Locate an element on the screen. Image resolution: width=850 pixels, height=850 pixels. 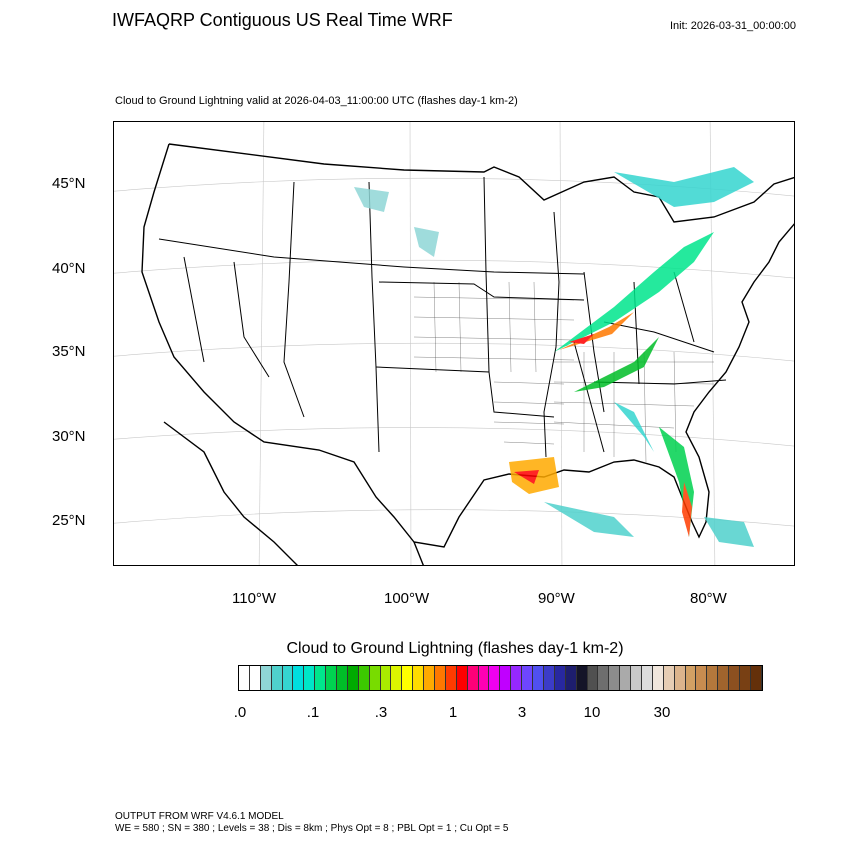
lat-label: 40°N is located at coordinates (69, 268).